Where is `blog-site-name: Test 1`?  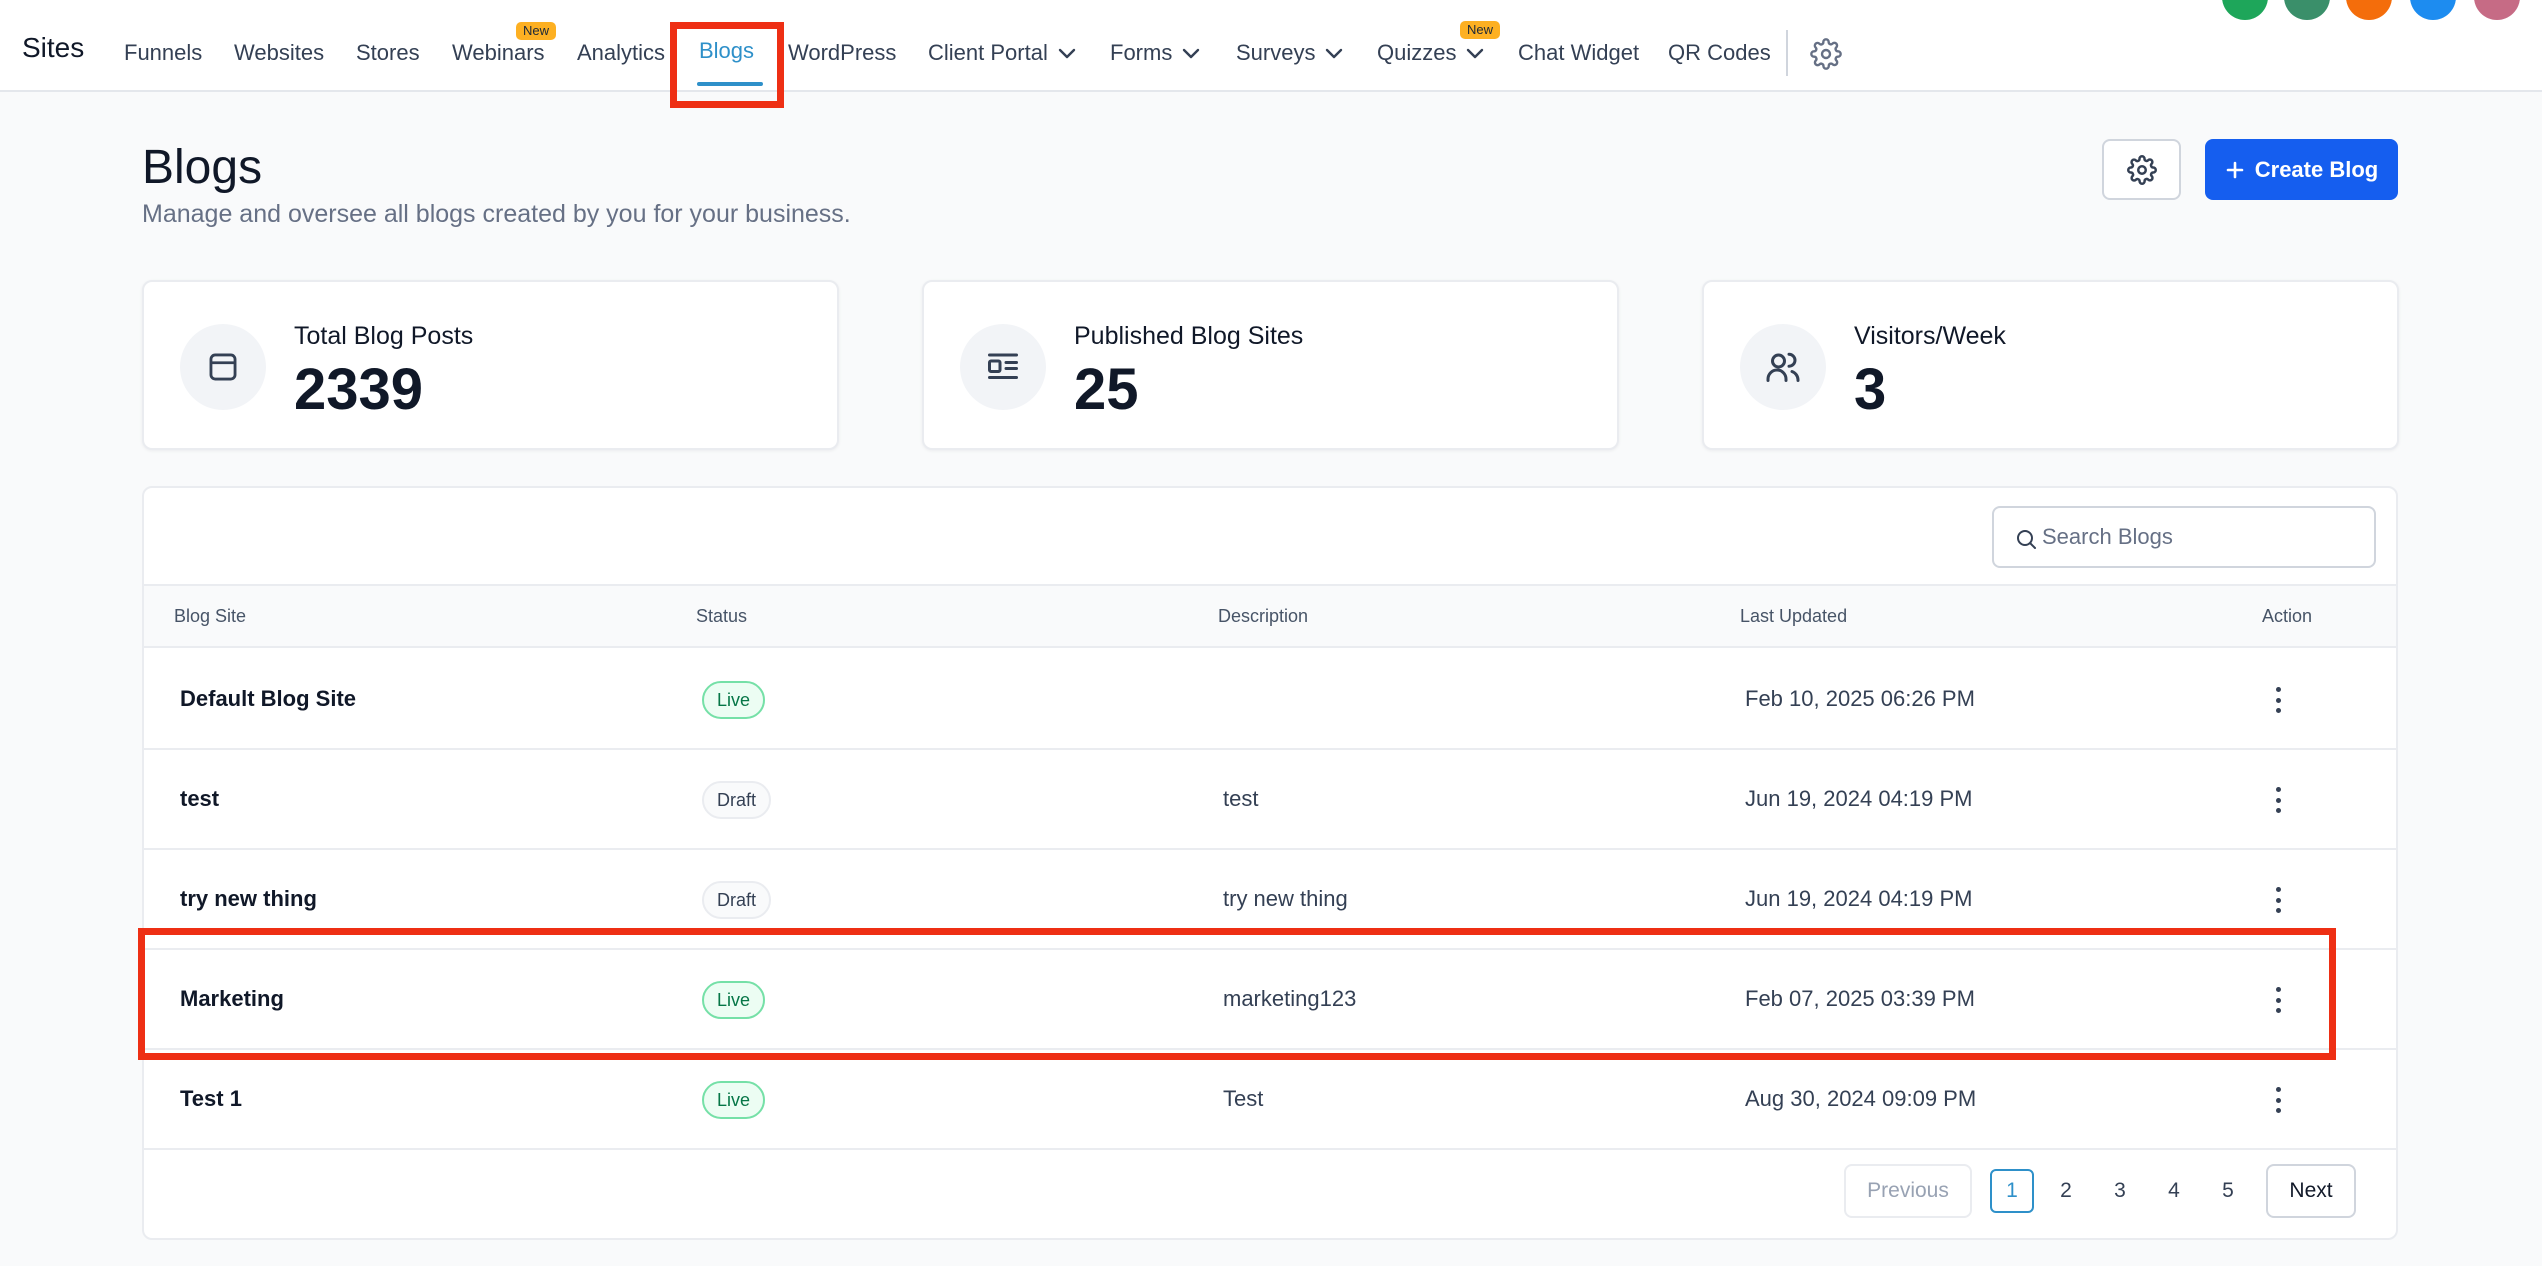 blog-site-name: Test 1 is located at coordinates (211, 1098).